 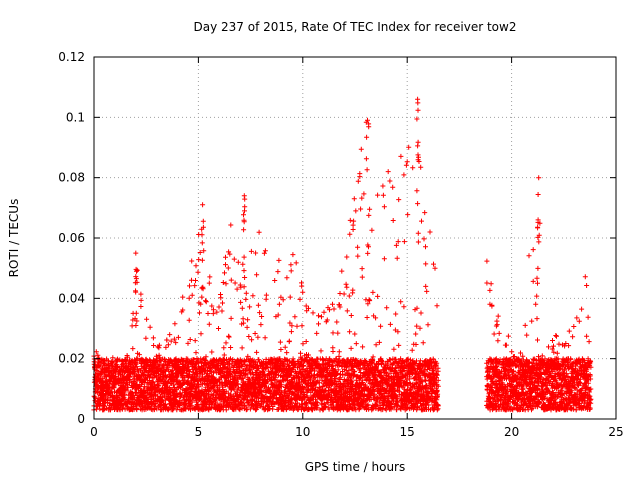 What do you see at coordinates (615, 432) in the screenshot?
I see `x-tick-label: 25` at bounding box center [615, 432].